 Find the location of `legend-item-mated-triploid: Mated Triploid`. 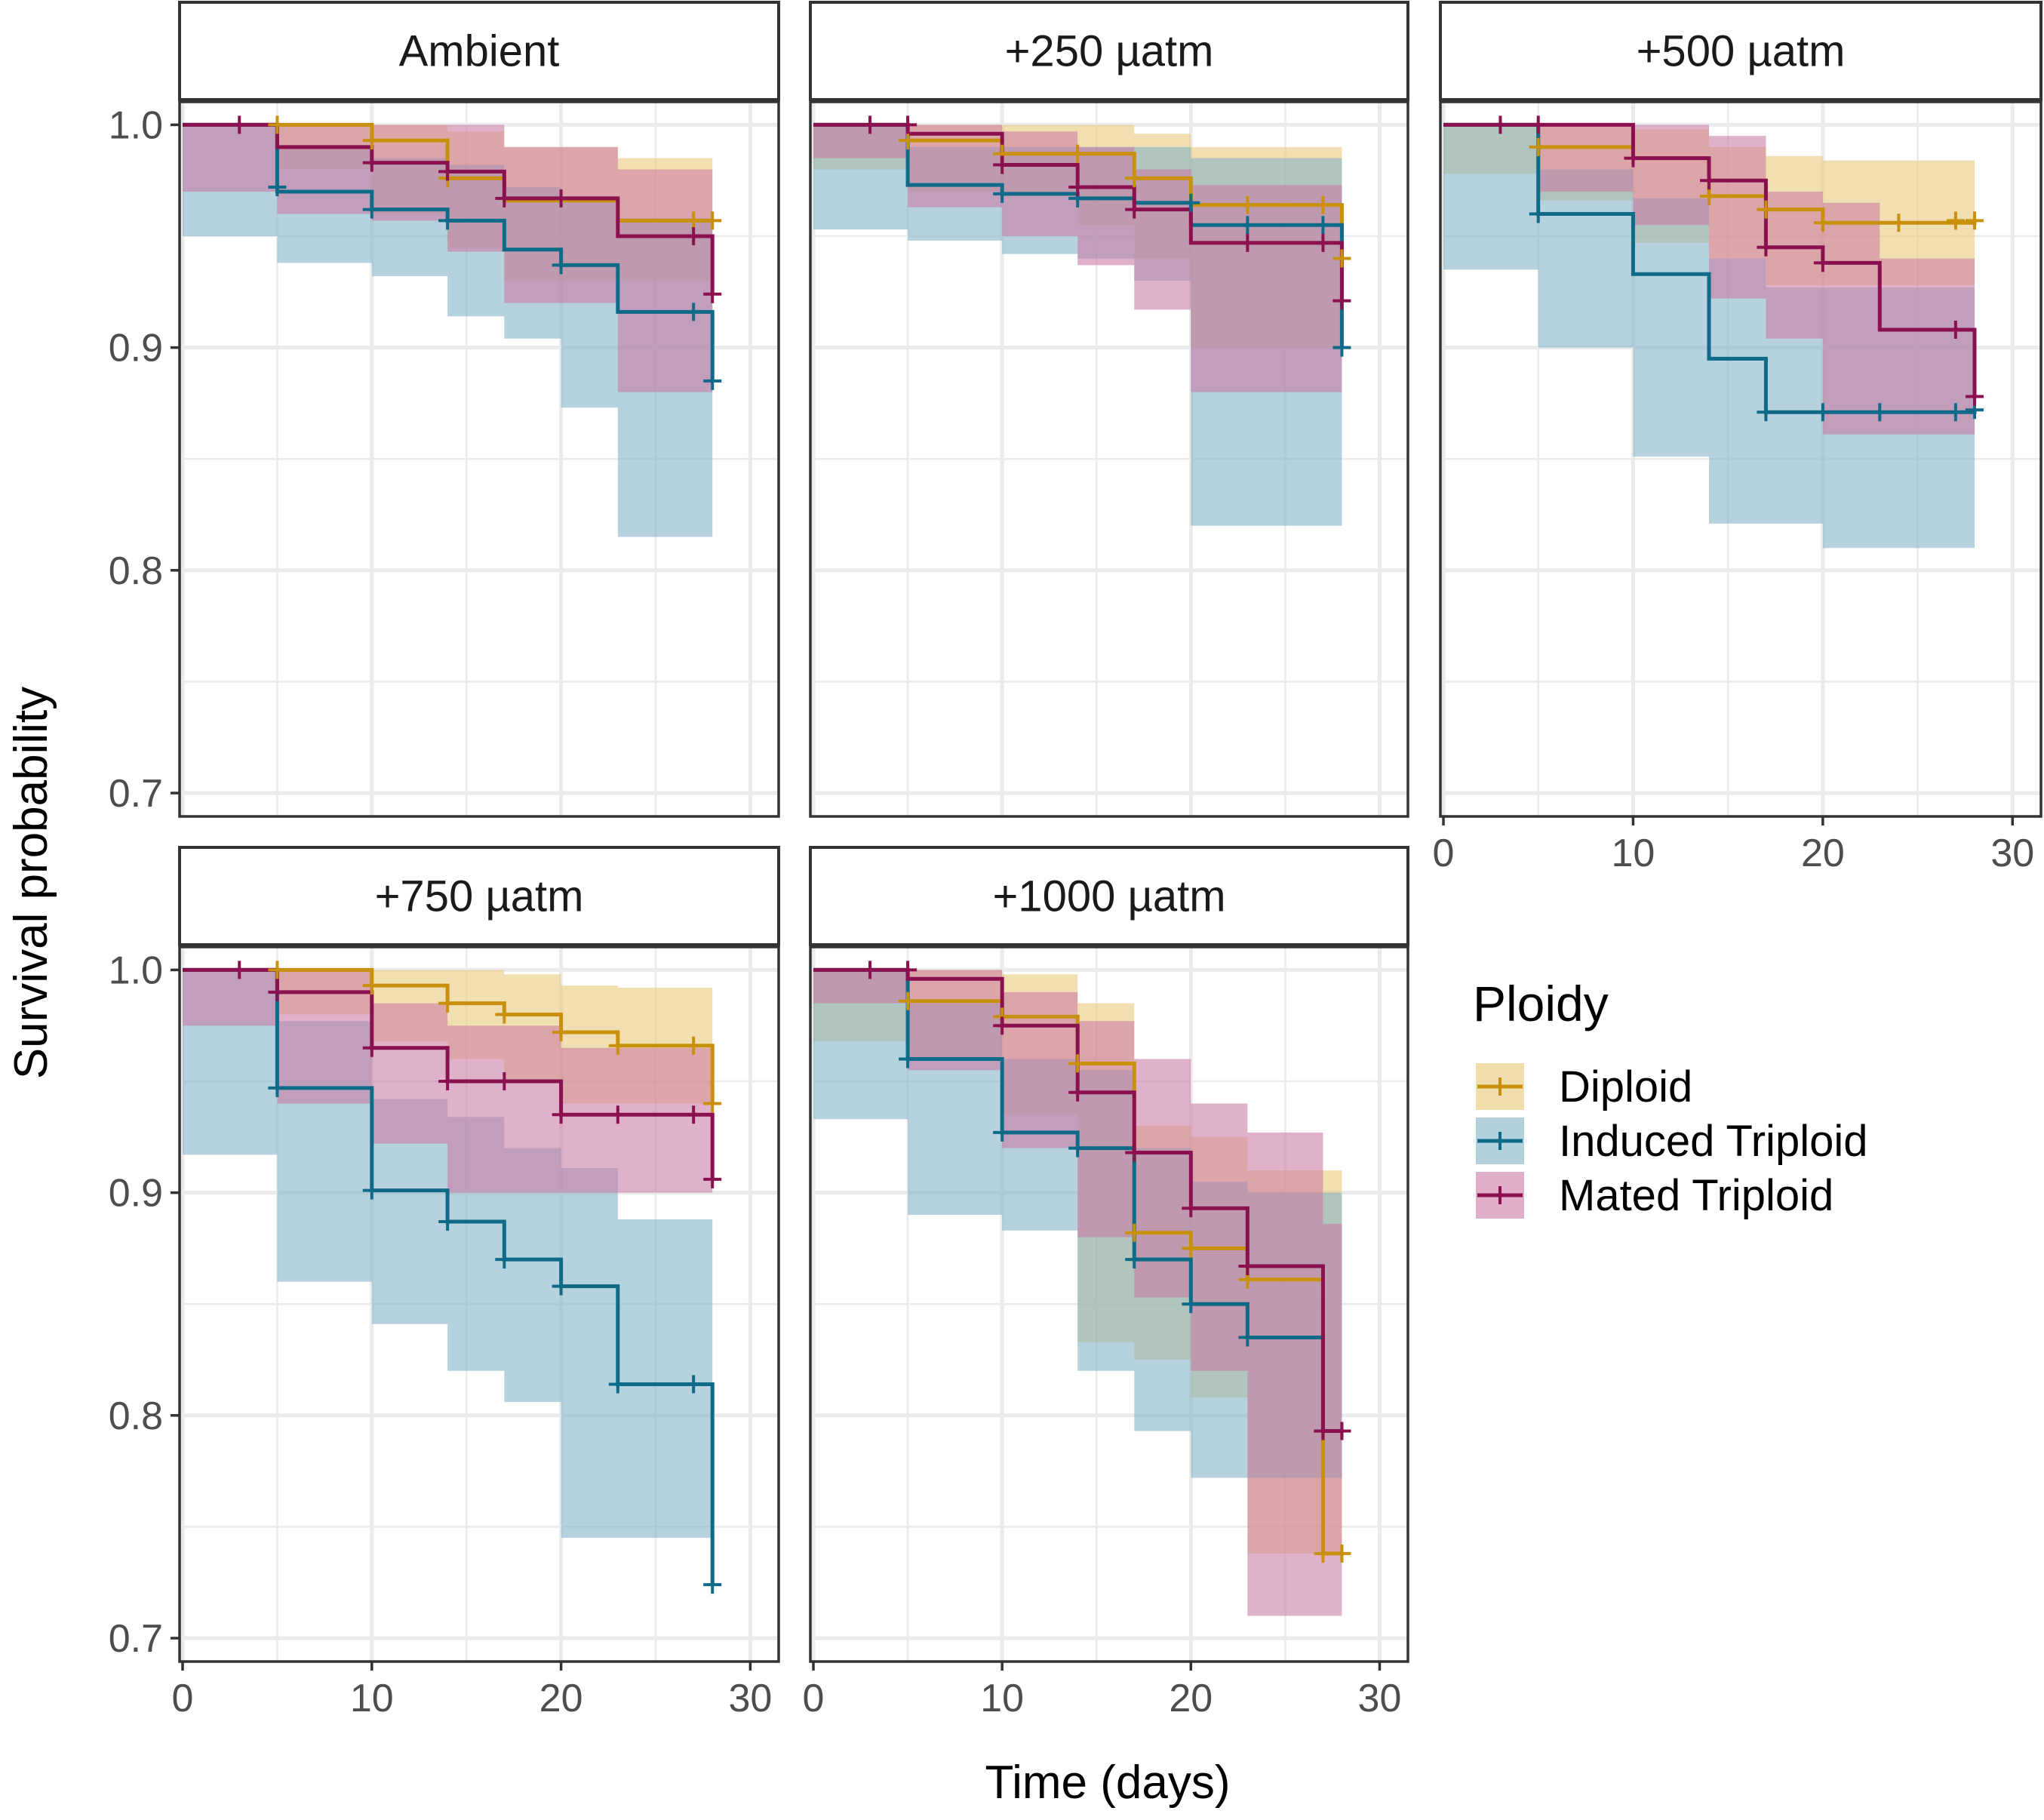

legend-item-mated-triploid: Mated Triploid is located at coordinates (1654, 1195).